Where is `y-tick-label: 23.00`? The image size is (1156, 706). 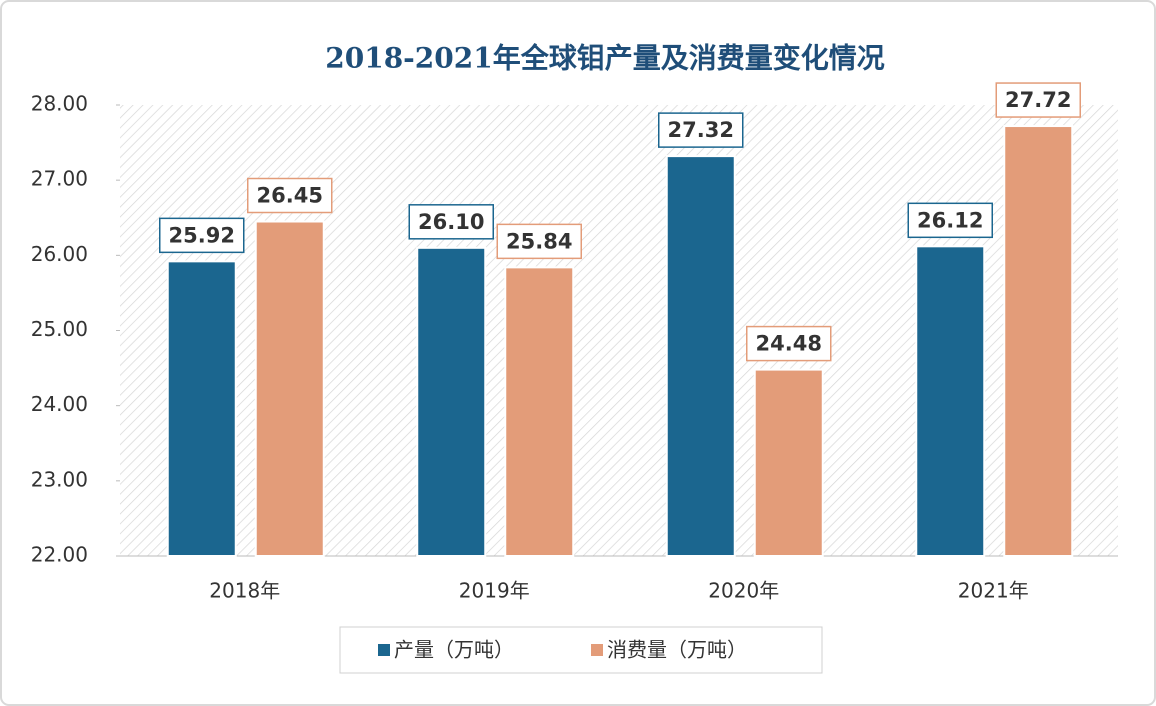 y-tick-label: 23.00 is located at coordinates (59, 479).